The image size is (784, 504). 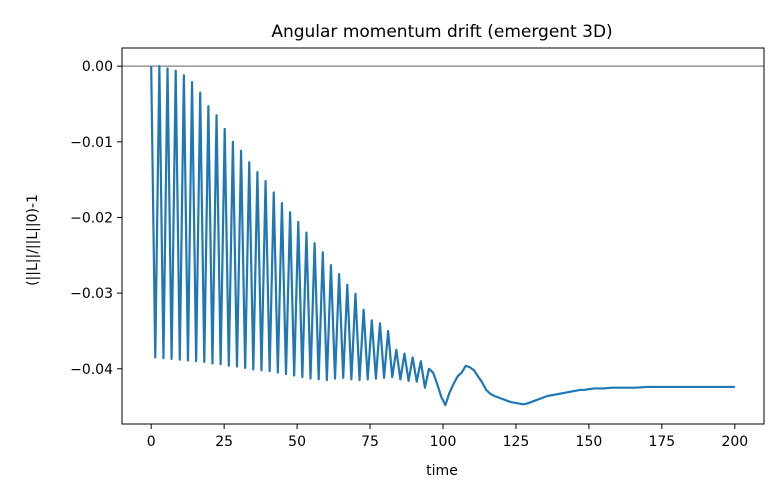 I want to click on y-axis-ticks: 0.00 −0.01 −0.02 −0.03 −0.04, so click(x=96, y=218).